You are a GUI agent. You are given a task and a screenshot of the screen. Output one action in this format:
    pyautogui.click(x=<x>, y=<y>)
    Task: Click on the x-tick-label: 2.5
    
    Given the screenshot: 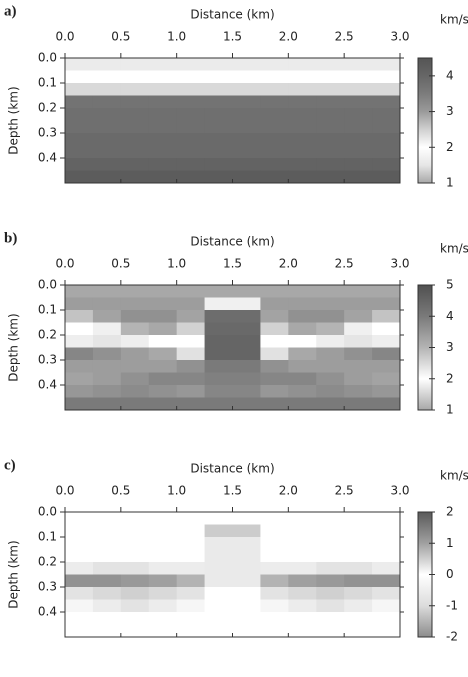 What is the action you would take?
    pyautogui.click(x=344, y=491)
    